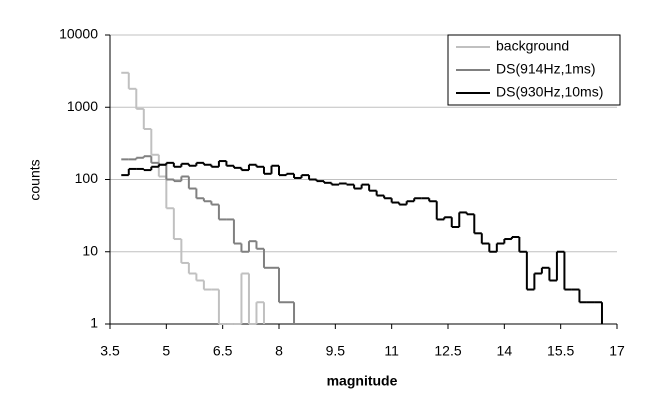 The height and width of the screenshot is (414, 652). What do you see at coordinates (94, 323) in the screenshot?
I see `y-tick-label: 1` at bounding box center [94, 323].